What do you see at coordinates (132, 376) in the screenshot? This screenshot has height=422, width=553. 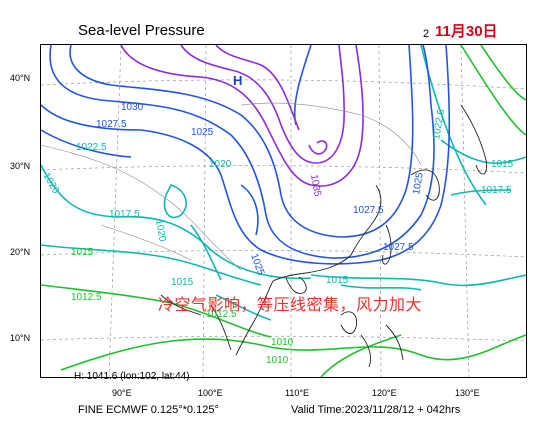 I see `high-info: H: 1041.6 (lon:102, lat:44)` at bounding box center [132, 376].